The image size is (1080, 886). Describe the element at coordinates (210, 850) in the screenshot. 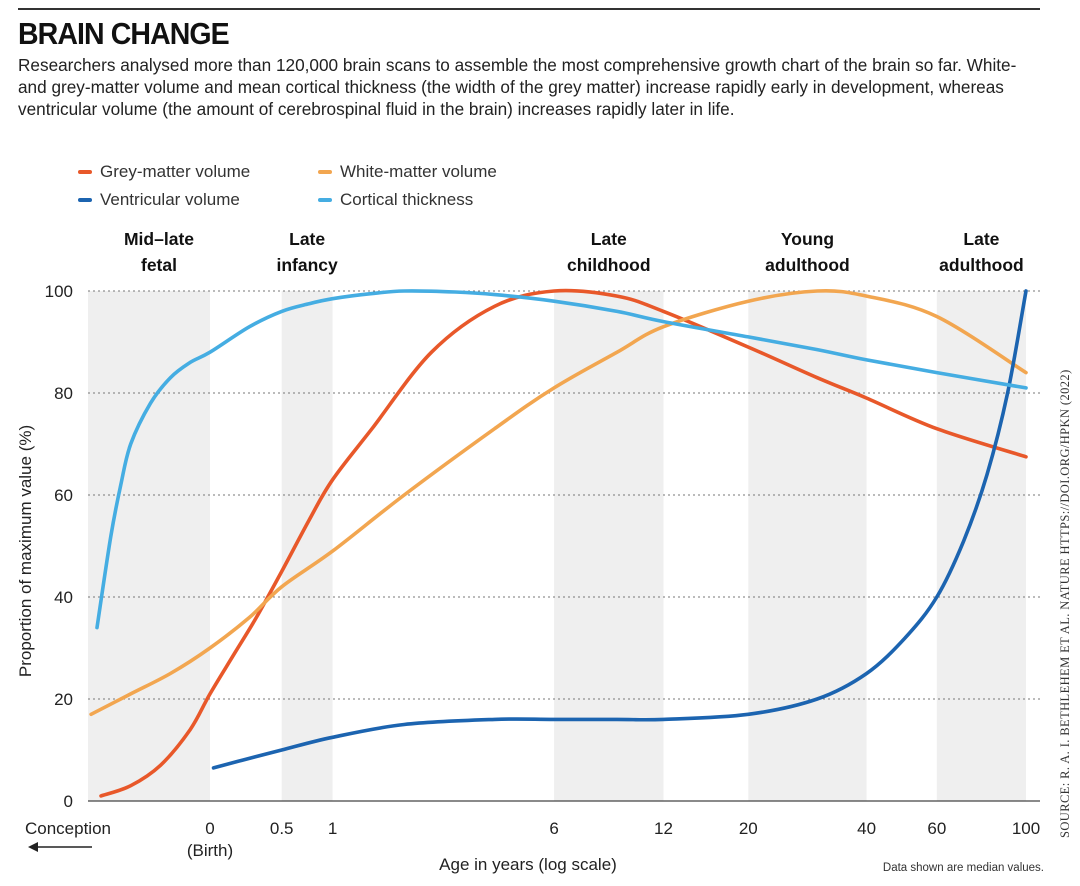

I see `birth-label: (Birth)` at that location.